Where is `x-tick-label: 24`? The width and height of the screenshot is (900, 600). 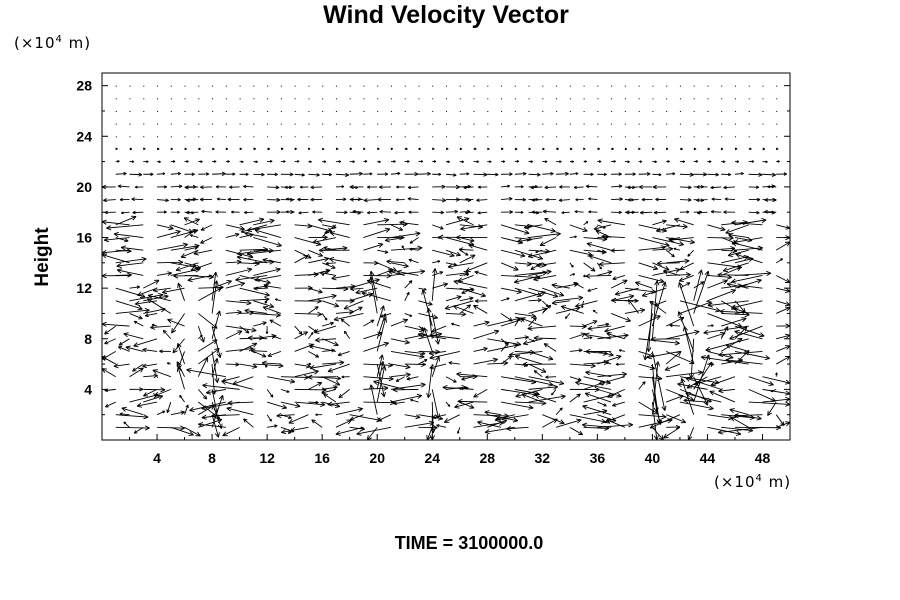
x-tick-label: 24 is located at coordinates (432, 458).